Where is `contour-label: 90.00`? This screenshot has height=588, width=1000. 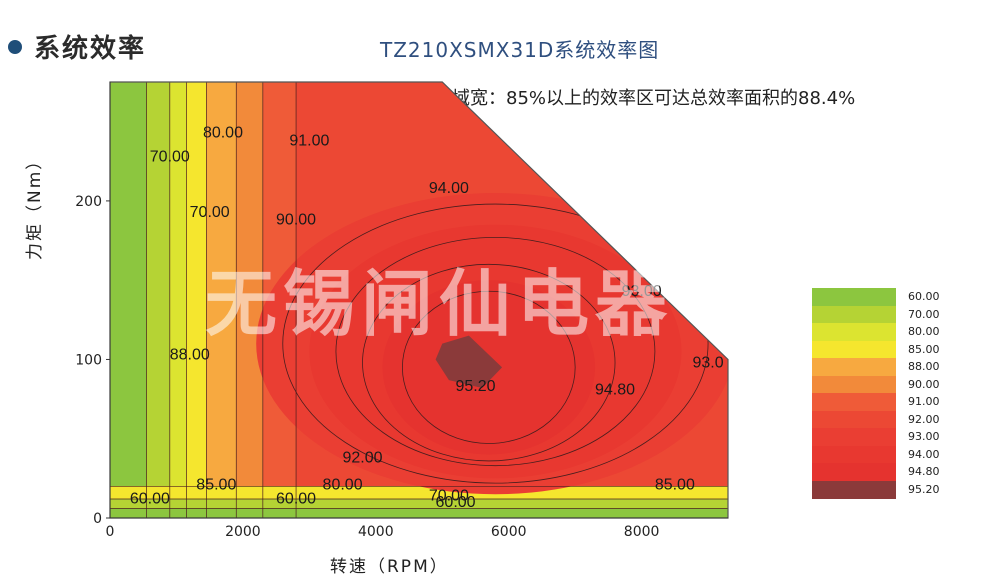
contour-label: 90.00 is located at coordinates (296, 220).